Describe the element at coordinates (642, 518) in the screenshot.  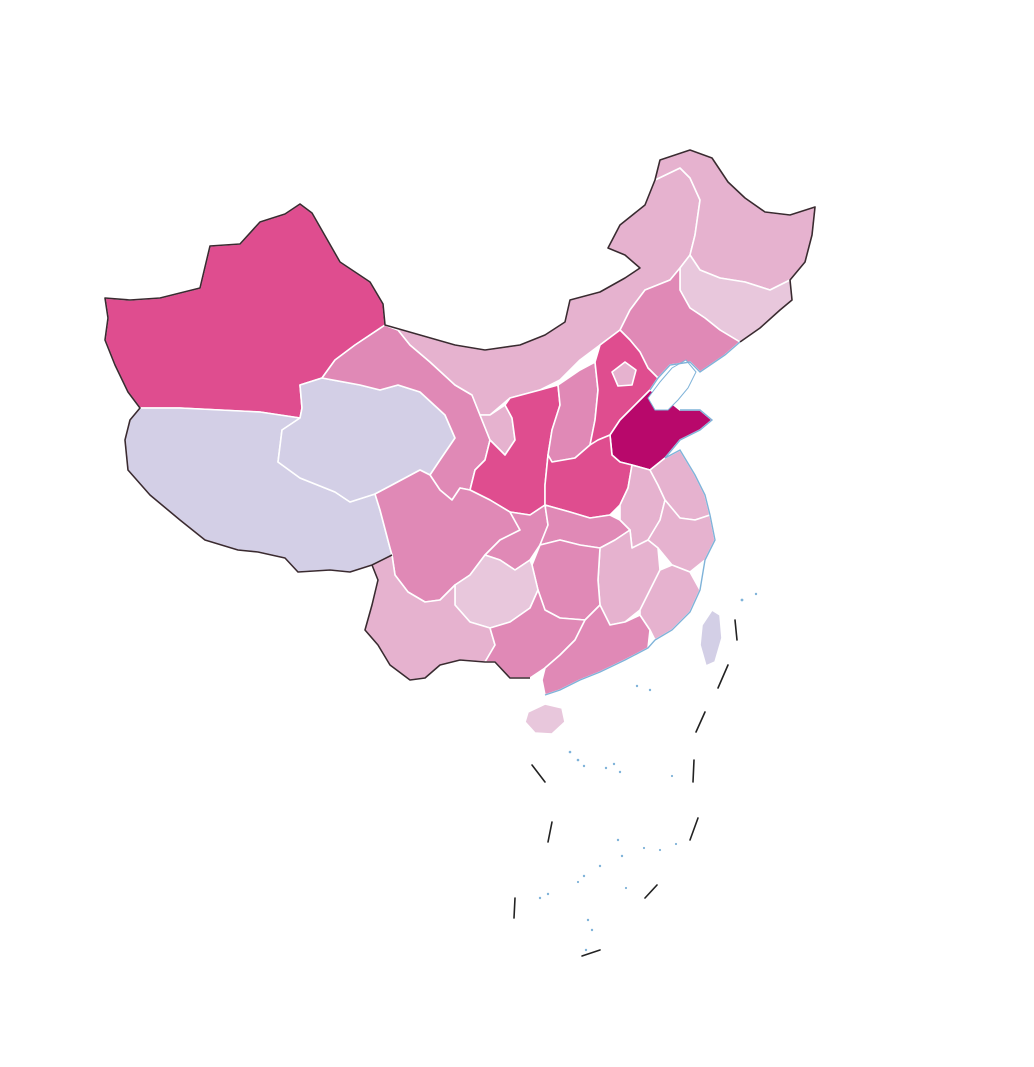
I see `coastline` at that location.